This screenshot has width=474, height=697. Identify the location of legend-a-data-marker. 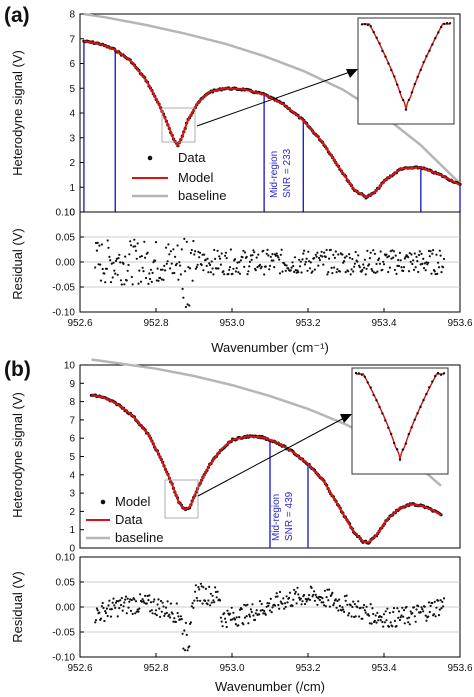
(150, 158).